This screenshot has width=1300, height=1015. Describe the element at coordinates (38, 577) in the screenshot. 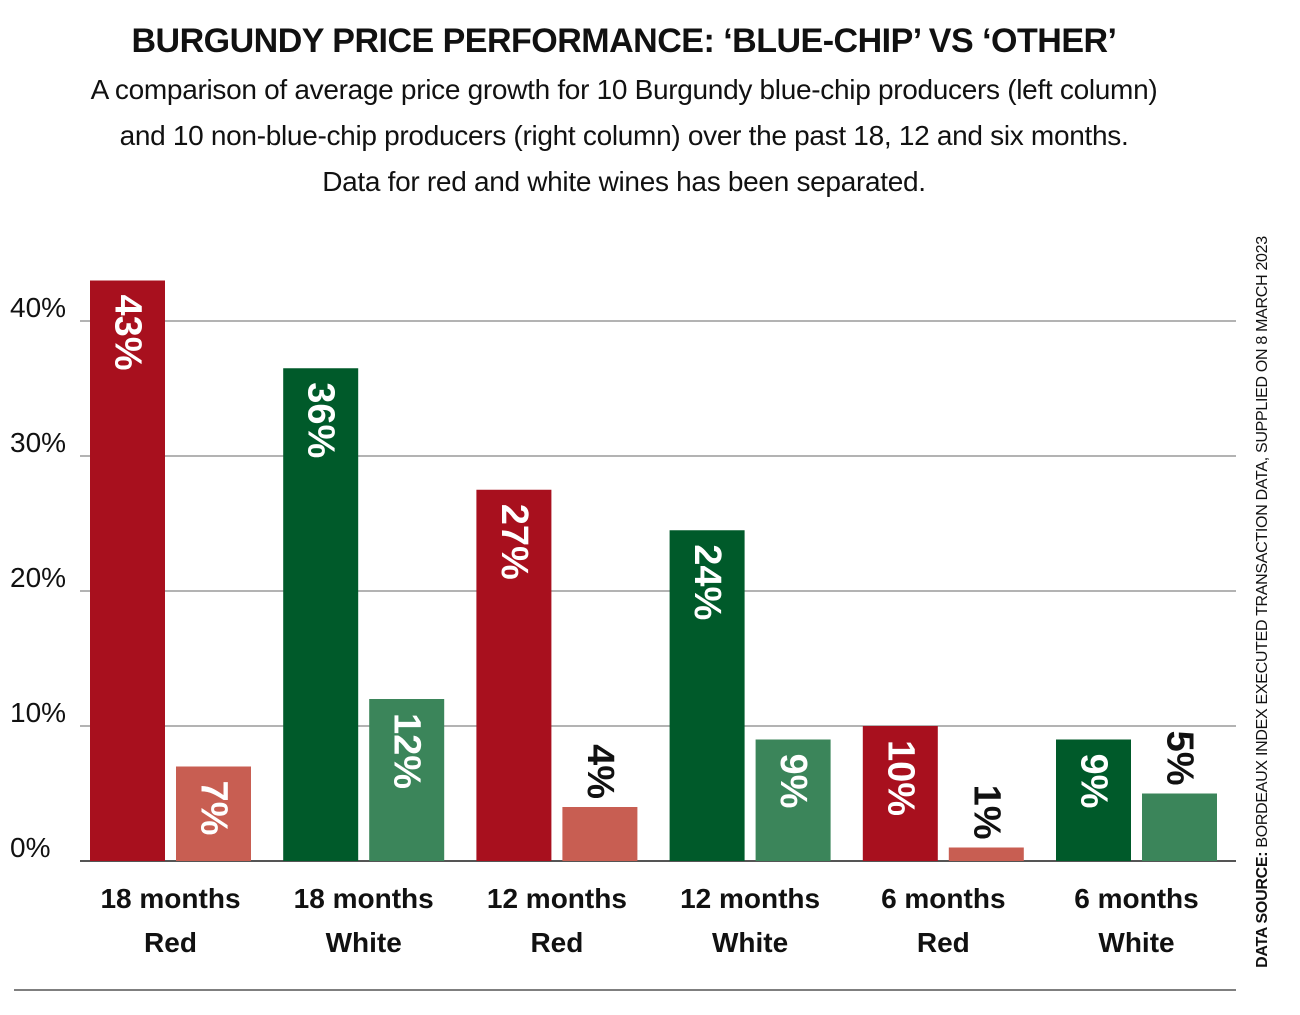

I see `y-tick-label: 20%` at that location.